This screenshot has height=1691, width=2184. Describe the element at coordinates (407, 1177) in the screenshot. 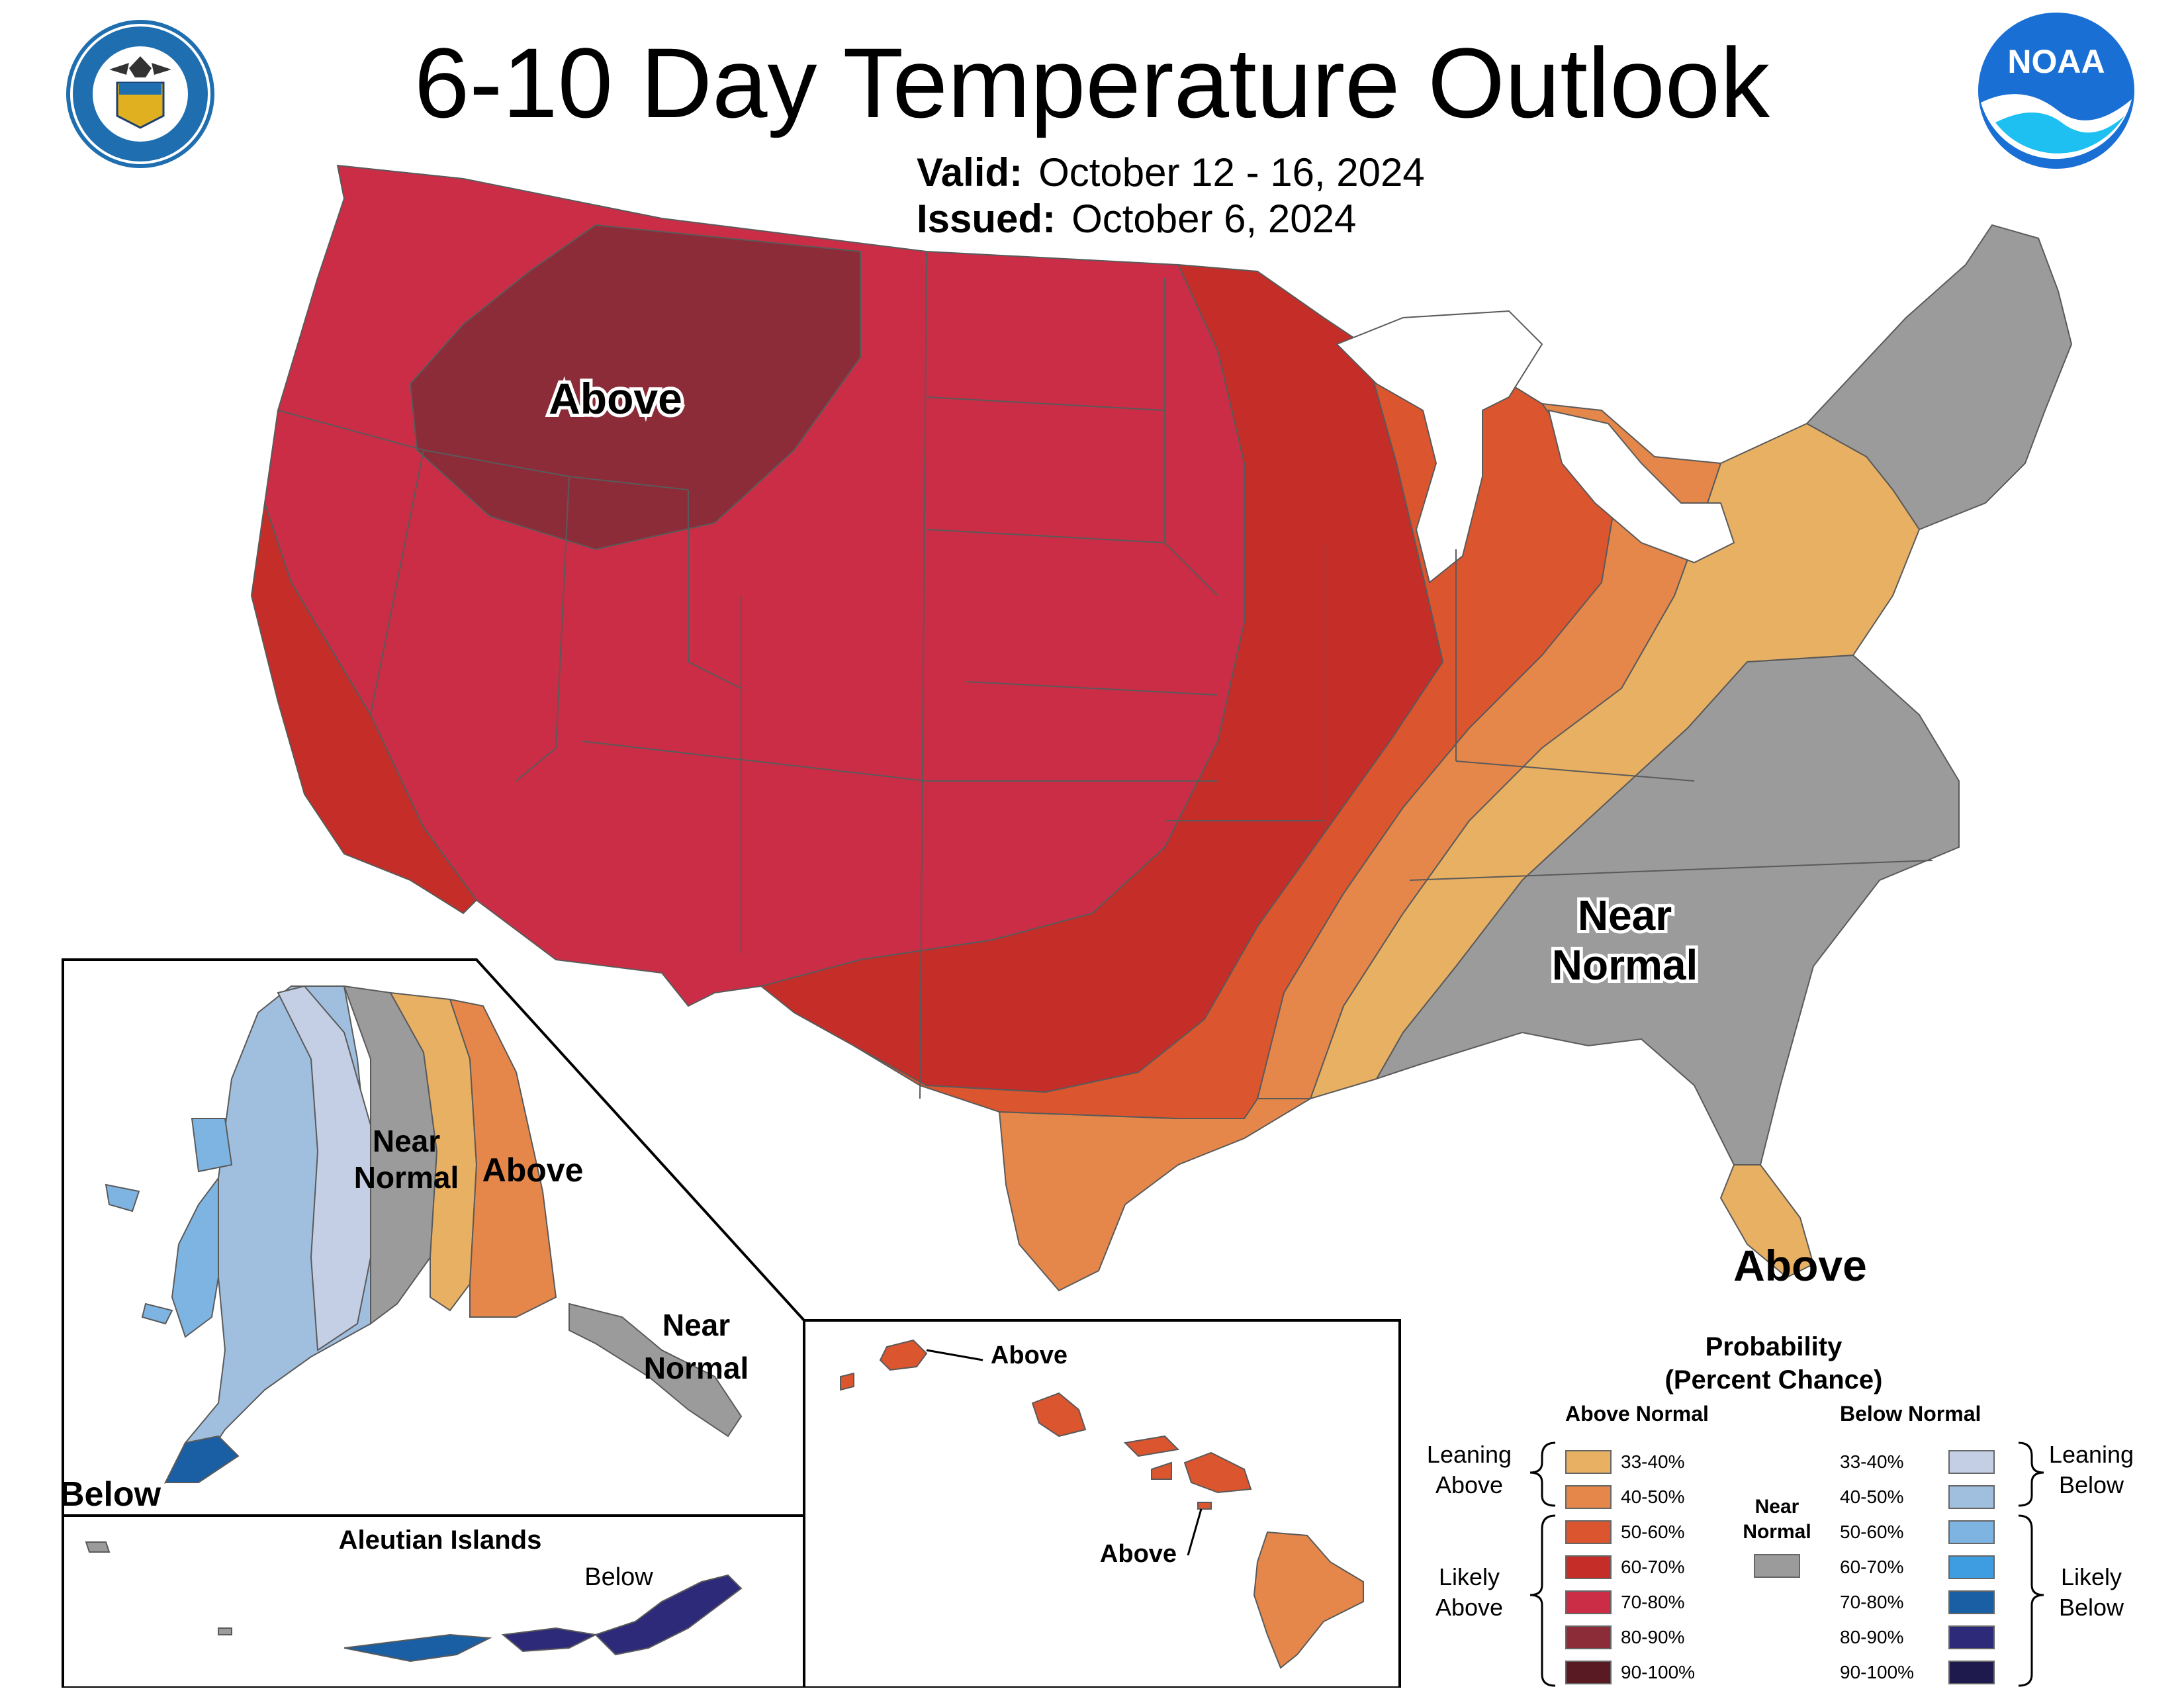

I see `label-ak-near-2: Normal` at that location.